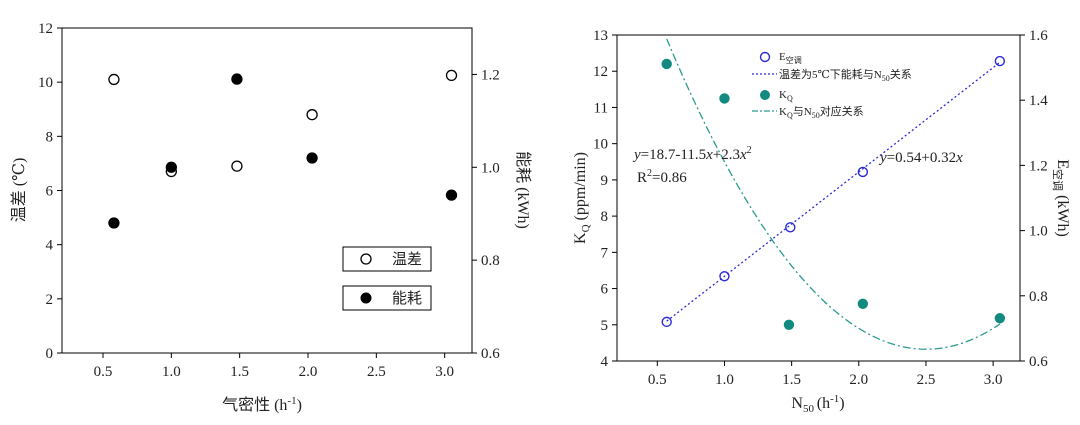 The width and height of the screenshot is (1080, 425). What do you see at coordinates (50, 300) in the screenshot?
I see `left-y-tick-label: 2` at bounding box center [50, 300].